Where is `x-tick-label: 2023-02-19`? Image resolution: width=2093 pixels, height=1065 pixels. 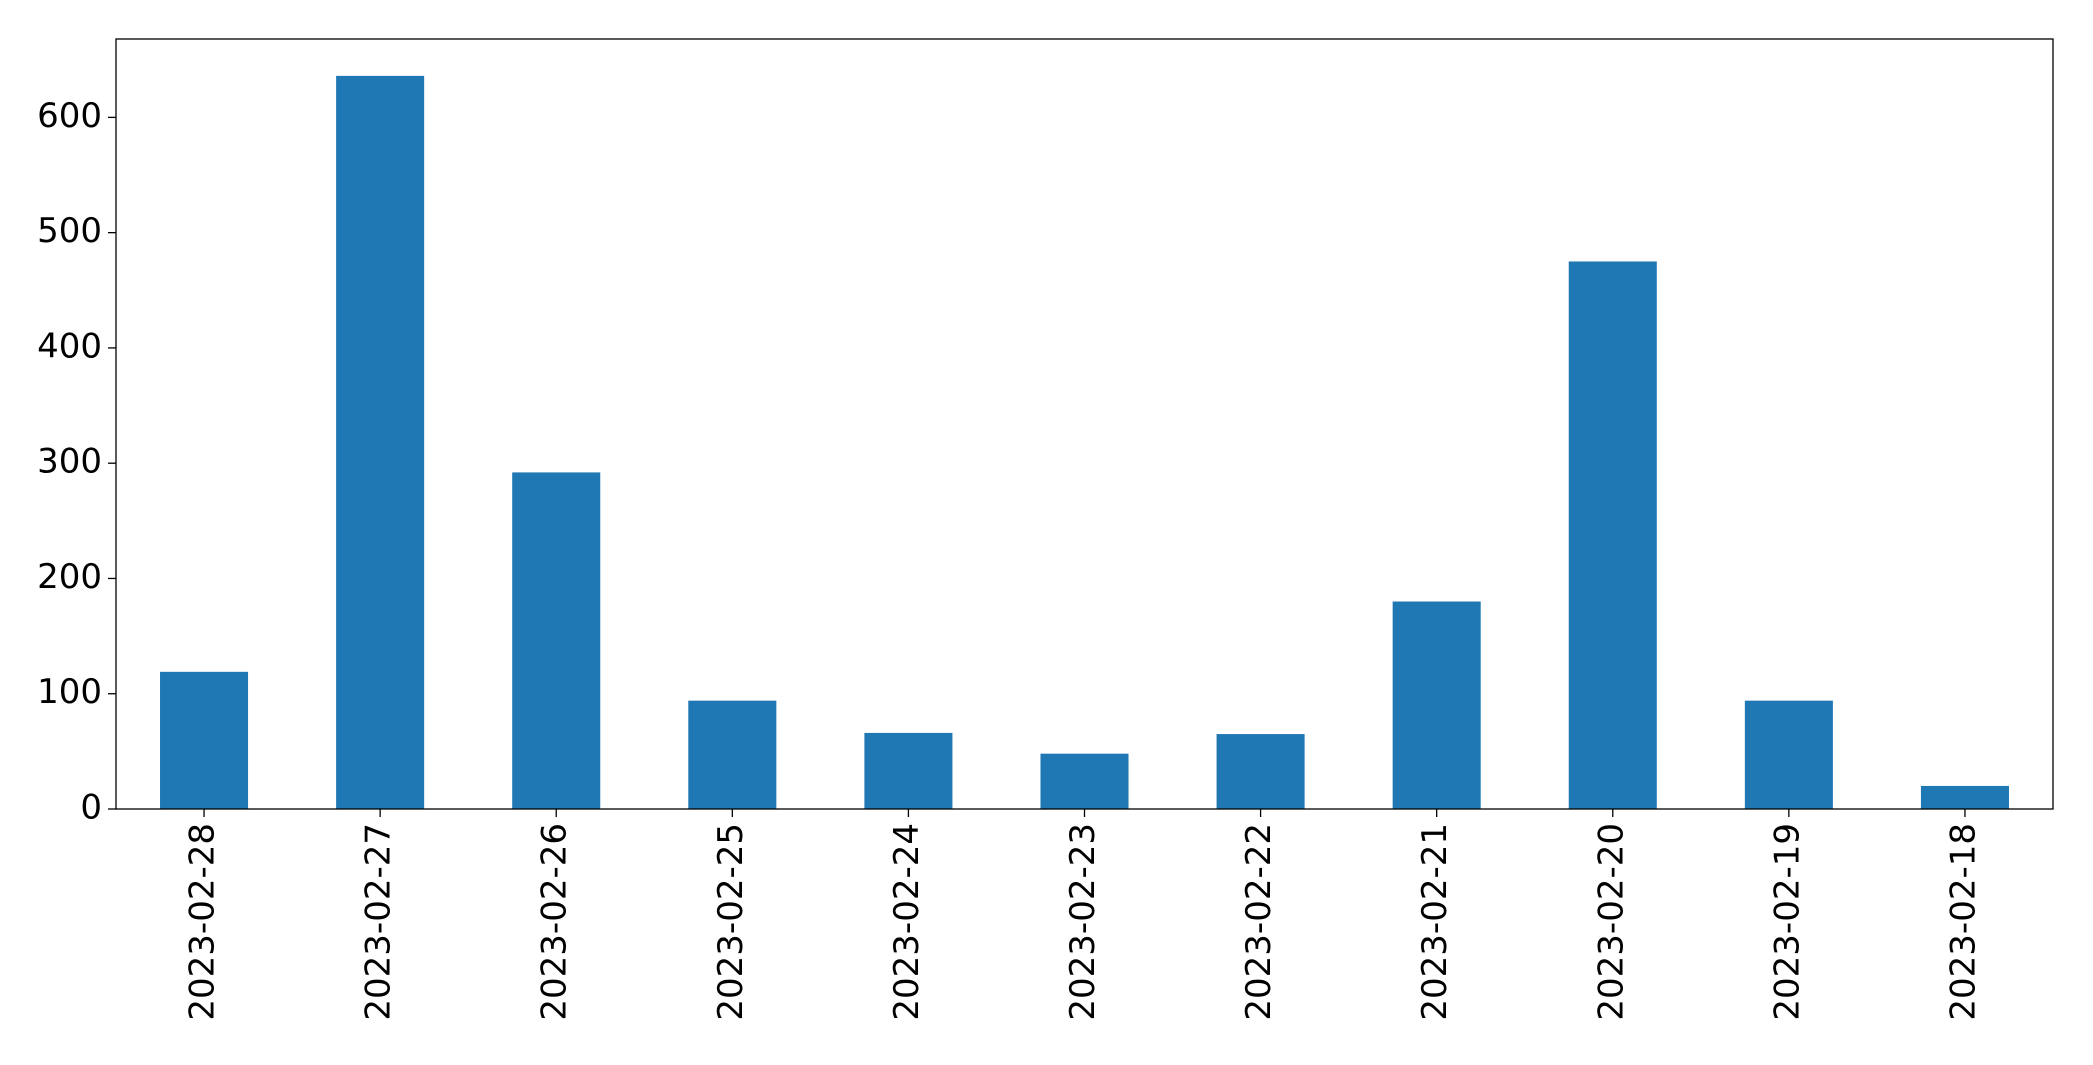 x-tick-label: 2023-02-19 is located at coordinates (1787, 922).